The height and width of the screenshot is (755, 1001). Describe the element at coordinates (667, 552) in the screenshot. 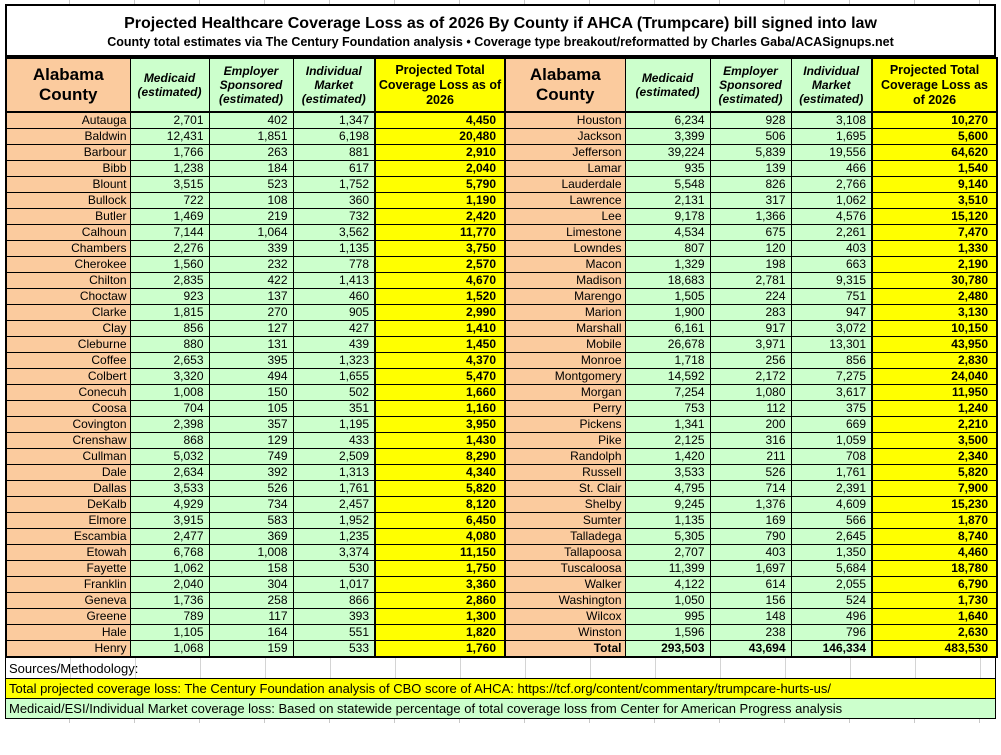

I see `medicaid-cell: 2,707` at that location.